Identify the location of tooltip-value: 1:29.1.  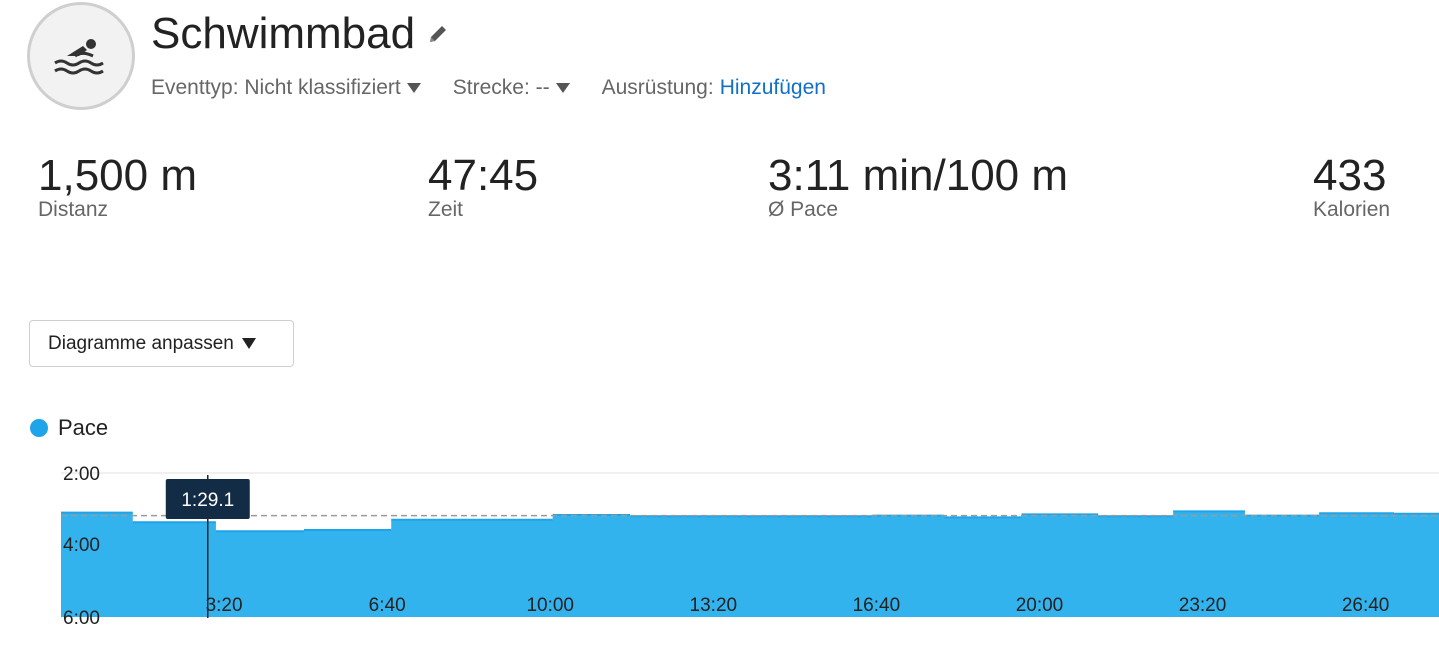
(207, 500).